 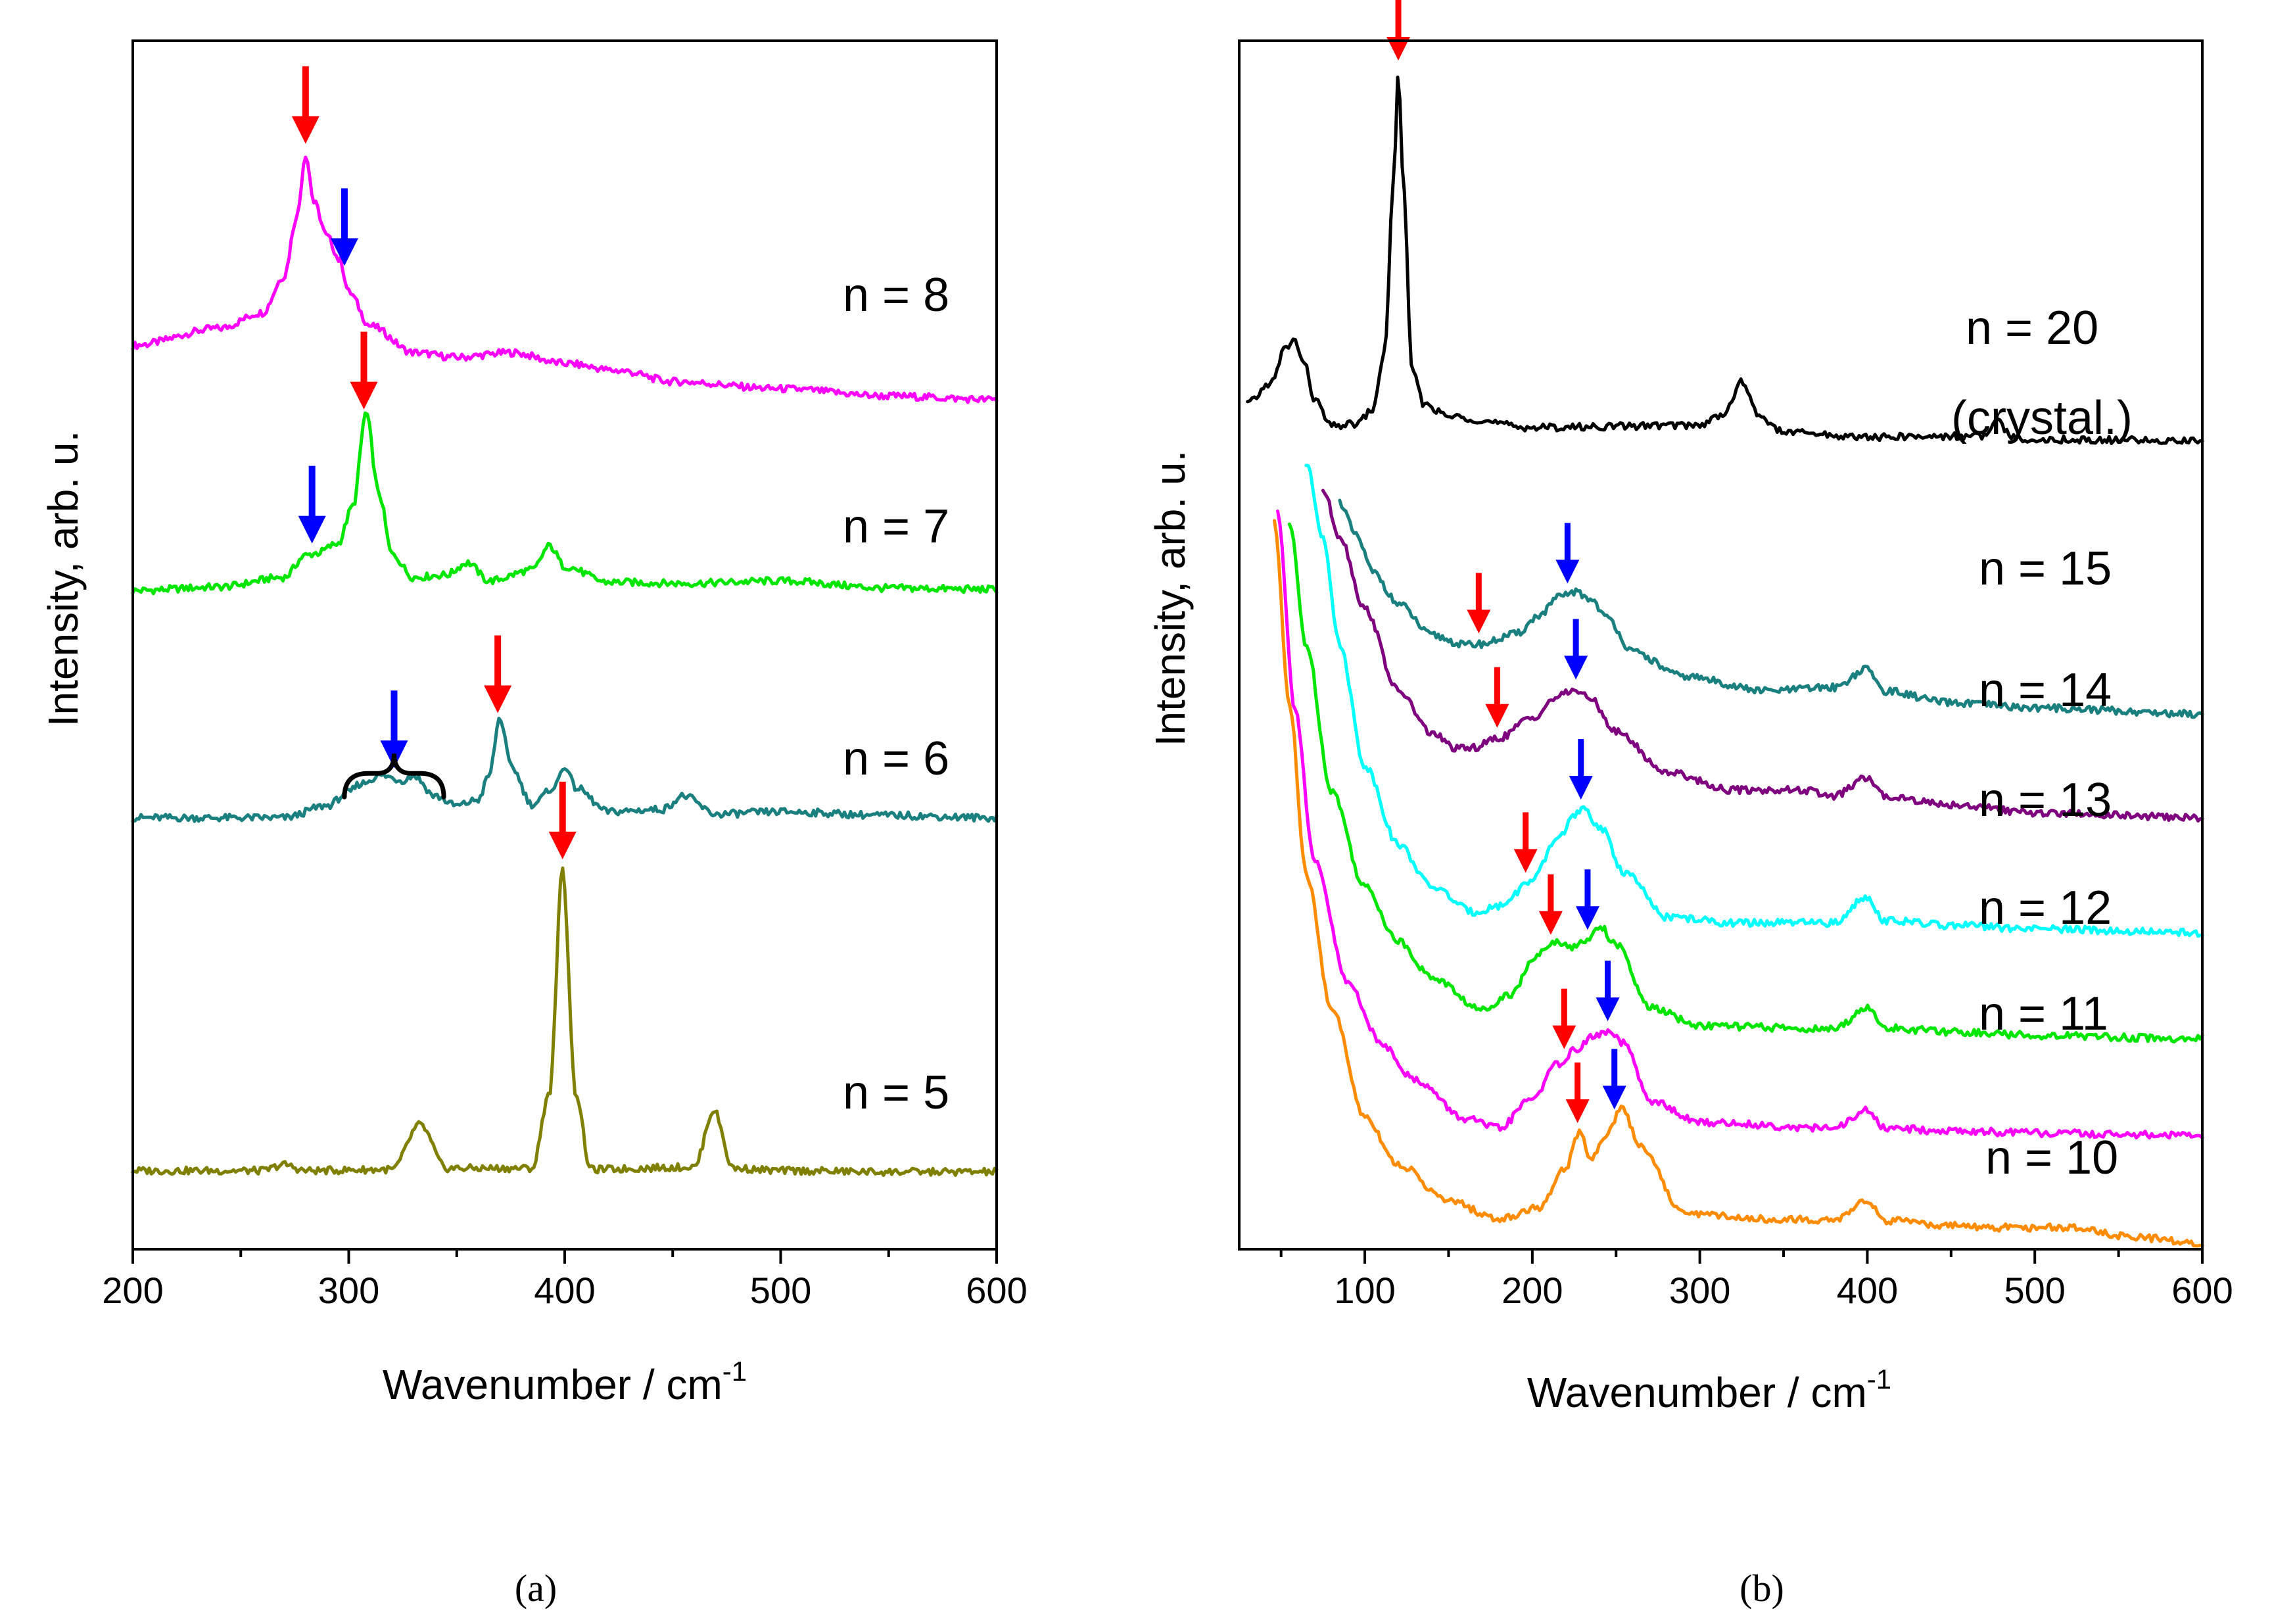 What do you see at coordinates (1709, 1390) in the screenshot?
I see `panel-b-x-axis-label: Wavenumber / cm-1` at bounding box center [1709, 1390].